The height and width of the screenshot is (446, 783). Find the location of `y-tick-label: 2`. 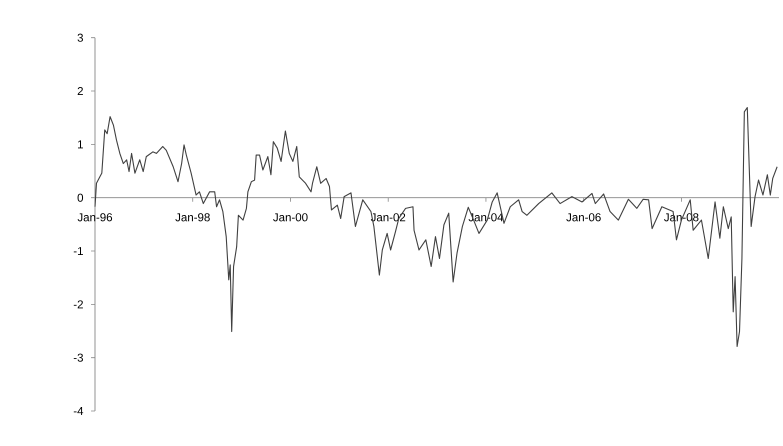

y-tick-label: 2 is located at coordinates (80, 91).